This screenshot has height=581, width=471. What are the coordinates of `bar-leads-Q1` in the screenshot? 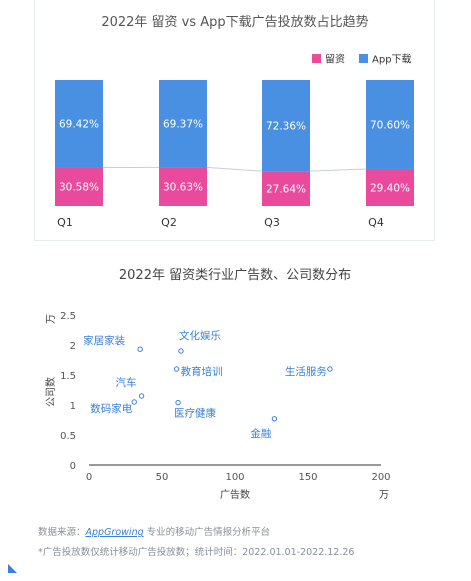 It's located at (79, 186).